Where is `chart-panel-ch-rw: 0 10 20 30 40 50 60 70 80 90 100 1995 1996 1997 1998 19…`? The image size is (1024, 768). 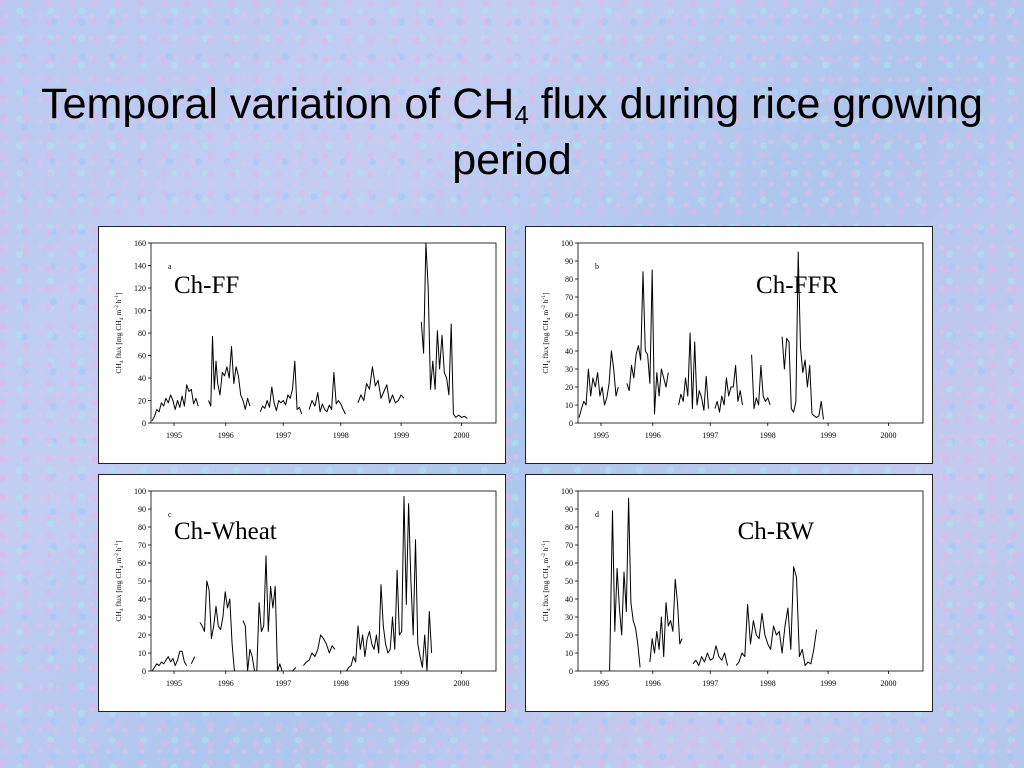 chart-panel-ch-rw: 0 10 20 30 40 50 60 70 80 90 100 1995 1996 1997 1998 19… is located at coordinates (729, 593).